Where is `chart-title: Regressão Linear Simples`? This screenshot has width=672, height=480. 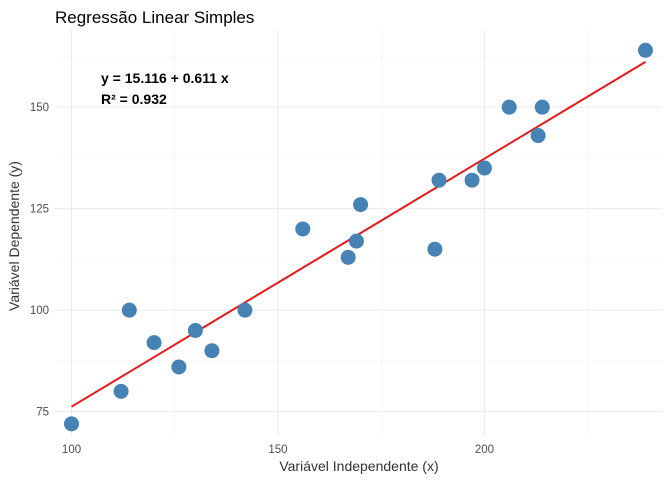
chart-title: Regressão Linear Simples is located at coordinates (154, 17).